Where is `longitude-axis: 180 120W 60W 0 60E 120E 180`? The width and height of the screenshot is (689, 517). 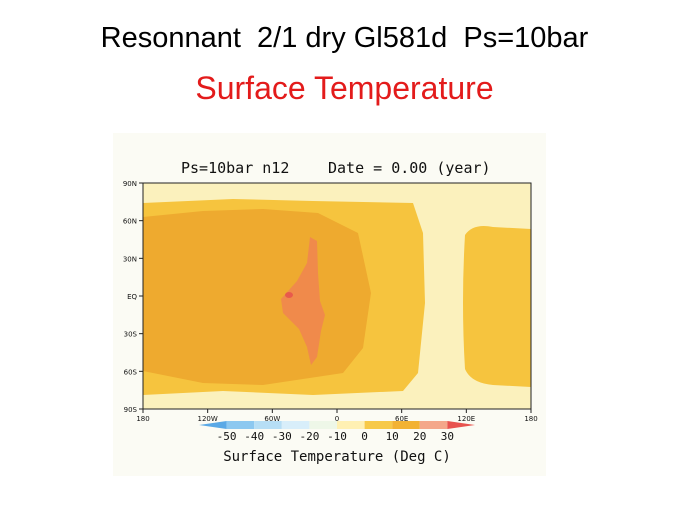 longitude-axis: 180 120W 60W 0 60E 120E 180 is located at coordinates (337, 416).